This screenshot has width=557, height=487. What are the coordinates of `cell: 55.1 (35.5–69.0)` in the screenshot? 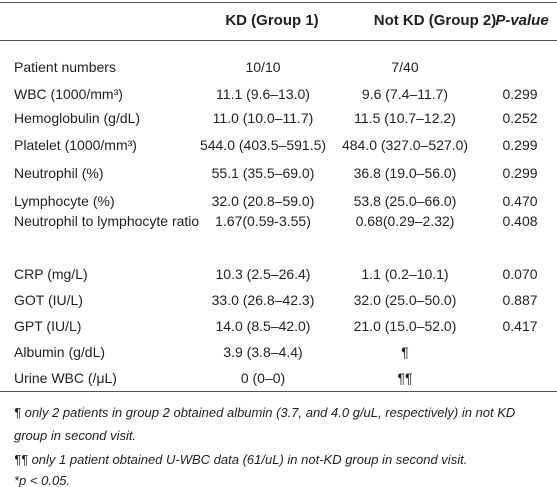 It's located at (263, 173).